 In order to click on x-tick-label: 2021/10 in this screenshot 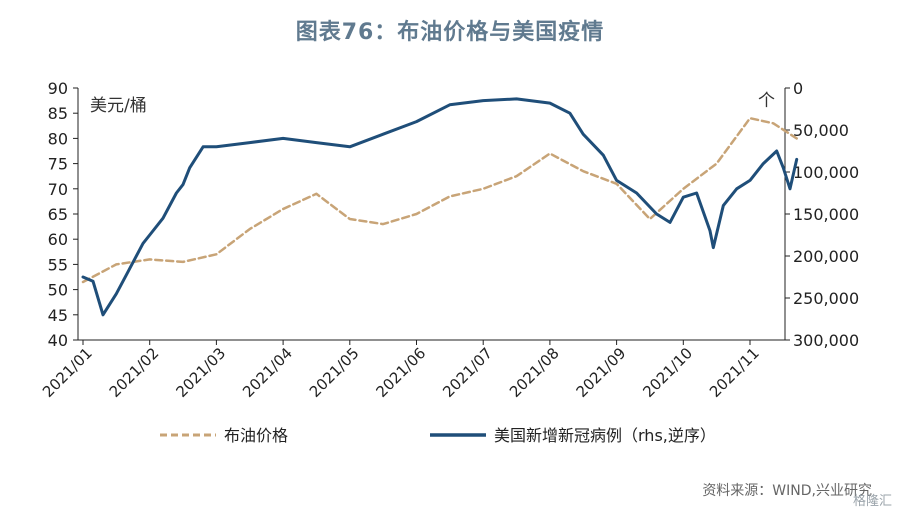, I will do `click(667, 372)`.